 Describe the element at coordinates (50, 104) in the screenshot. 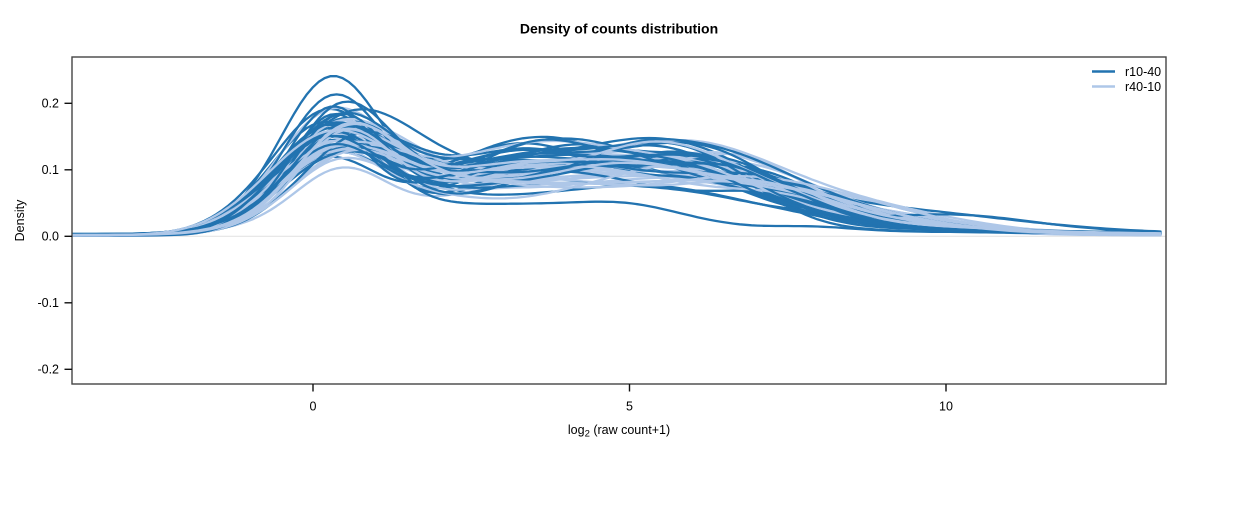

I see `svg-text: 0.2` at that location.